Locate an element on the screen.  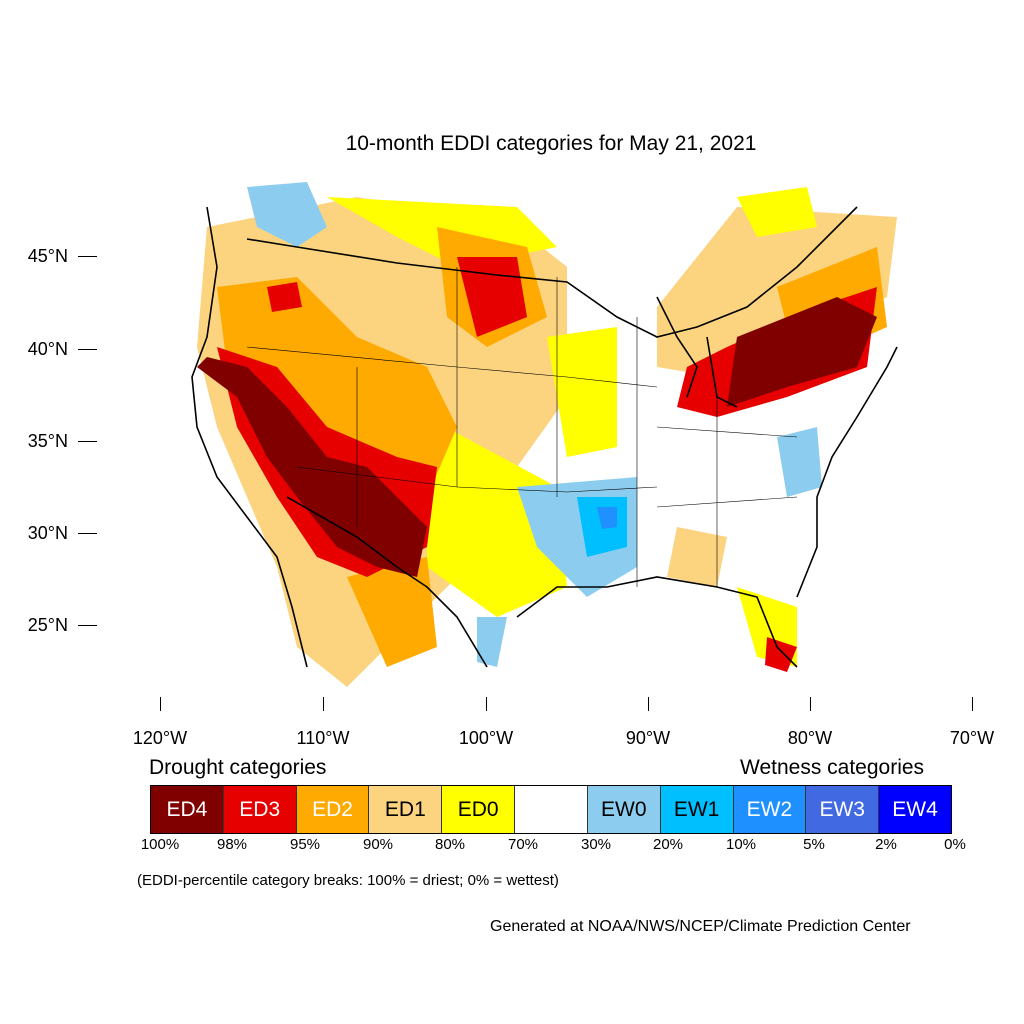
legend-cell-ed1: ED1 is located at coordinates (406, 809).